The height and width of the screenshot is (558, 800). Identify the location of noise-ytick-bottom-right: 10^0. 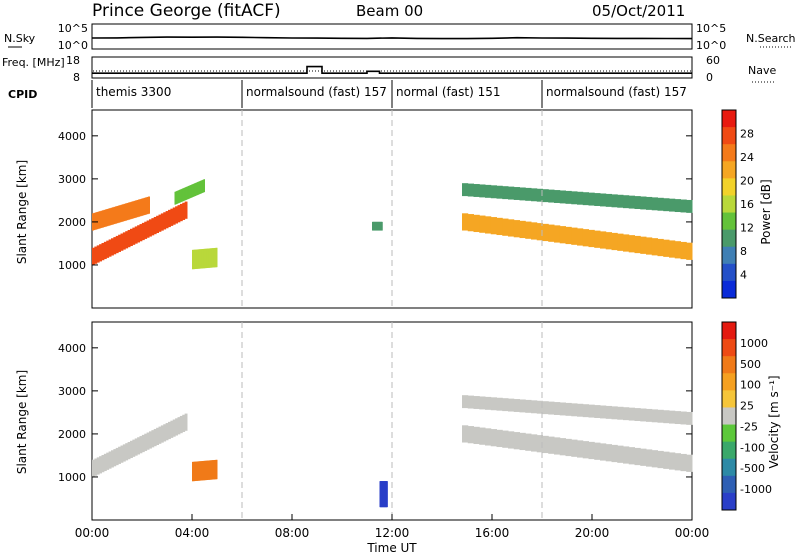
(711, 45).